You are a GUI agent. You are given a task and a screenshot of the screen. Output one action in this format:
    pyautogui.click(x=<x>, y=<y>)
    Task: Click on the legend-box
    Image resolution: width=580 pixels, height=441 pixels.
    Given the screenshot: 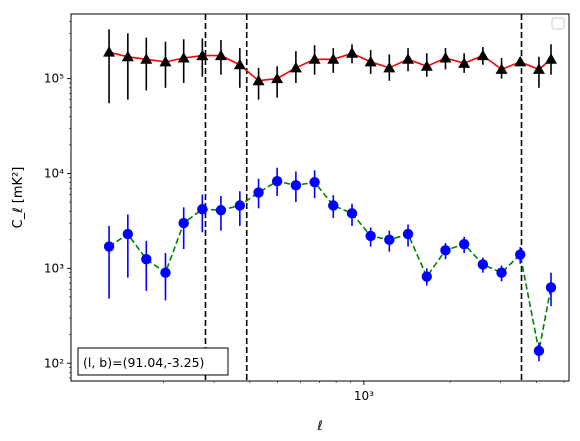 What is the action you would take?
    pyautogui.click(x=558, y=23)
    